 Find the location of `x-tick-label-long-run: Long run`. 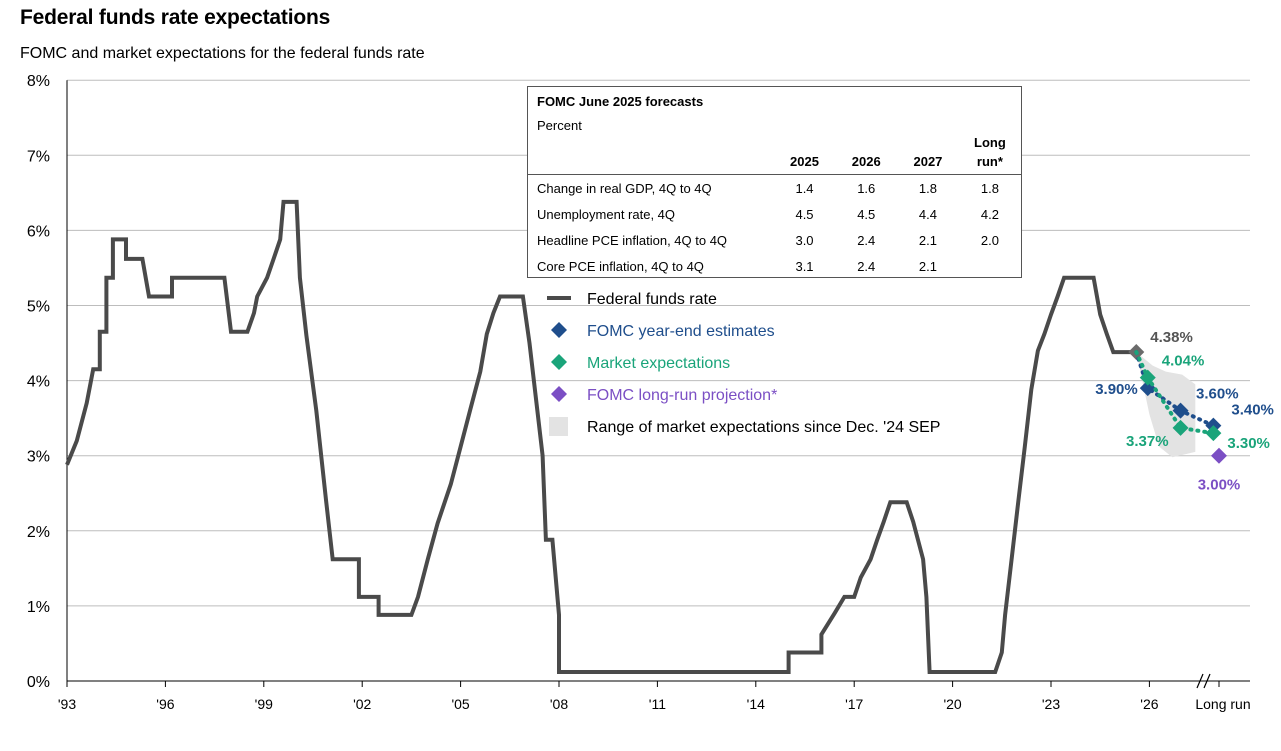

x-tick-label-long-run: Long run is located at coordinates (1222, 704).